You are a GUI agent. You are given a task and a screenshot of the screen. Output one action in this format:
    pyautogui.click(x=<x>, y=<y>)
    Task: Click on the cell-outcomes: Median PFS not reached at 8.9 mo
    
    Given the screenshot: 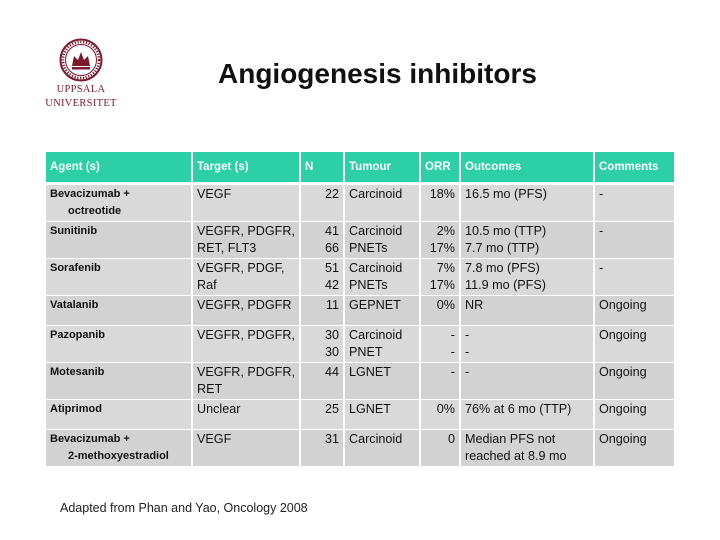 What is the action you would take?
    pyautogui.click(x=527, y=448)
    